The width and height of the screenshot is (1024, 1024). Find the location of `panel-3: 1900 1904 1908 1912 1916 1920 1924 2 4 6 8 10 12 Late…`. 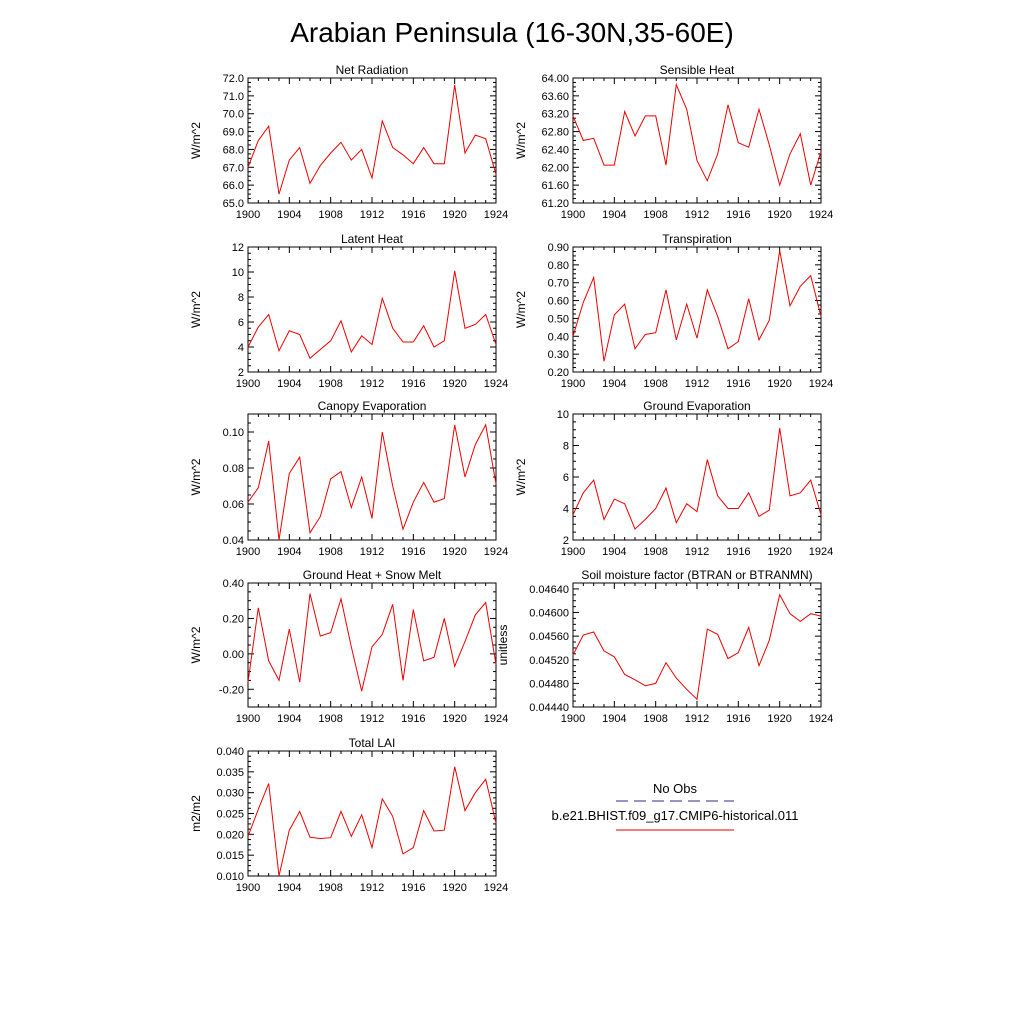

panel-3: 1900 1904 1908 1912 1916 1920 1924 2 4 6 8 10 12 Late… is located at coordinates (348, 311).